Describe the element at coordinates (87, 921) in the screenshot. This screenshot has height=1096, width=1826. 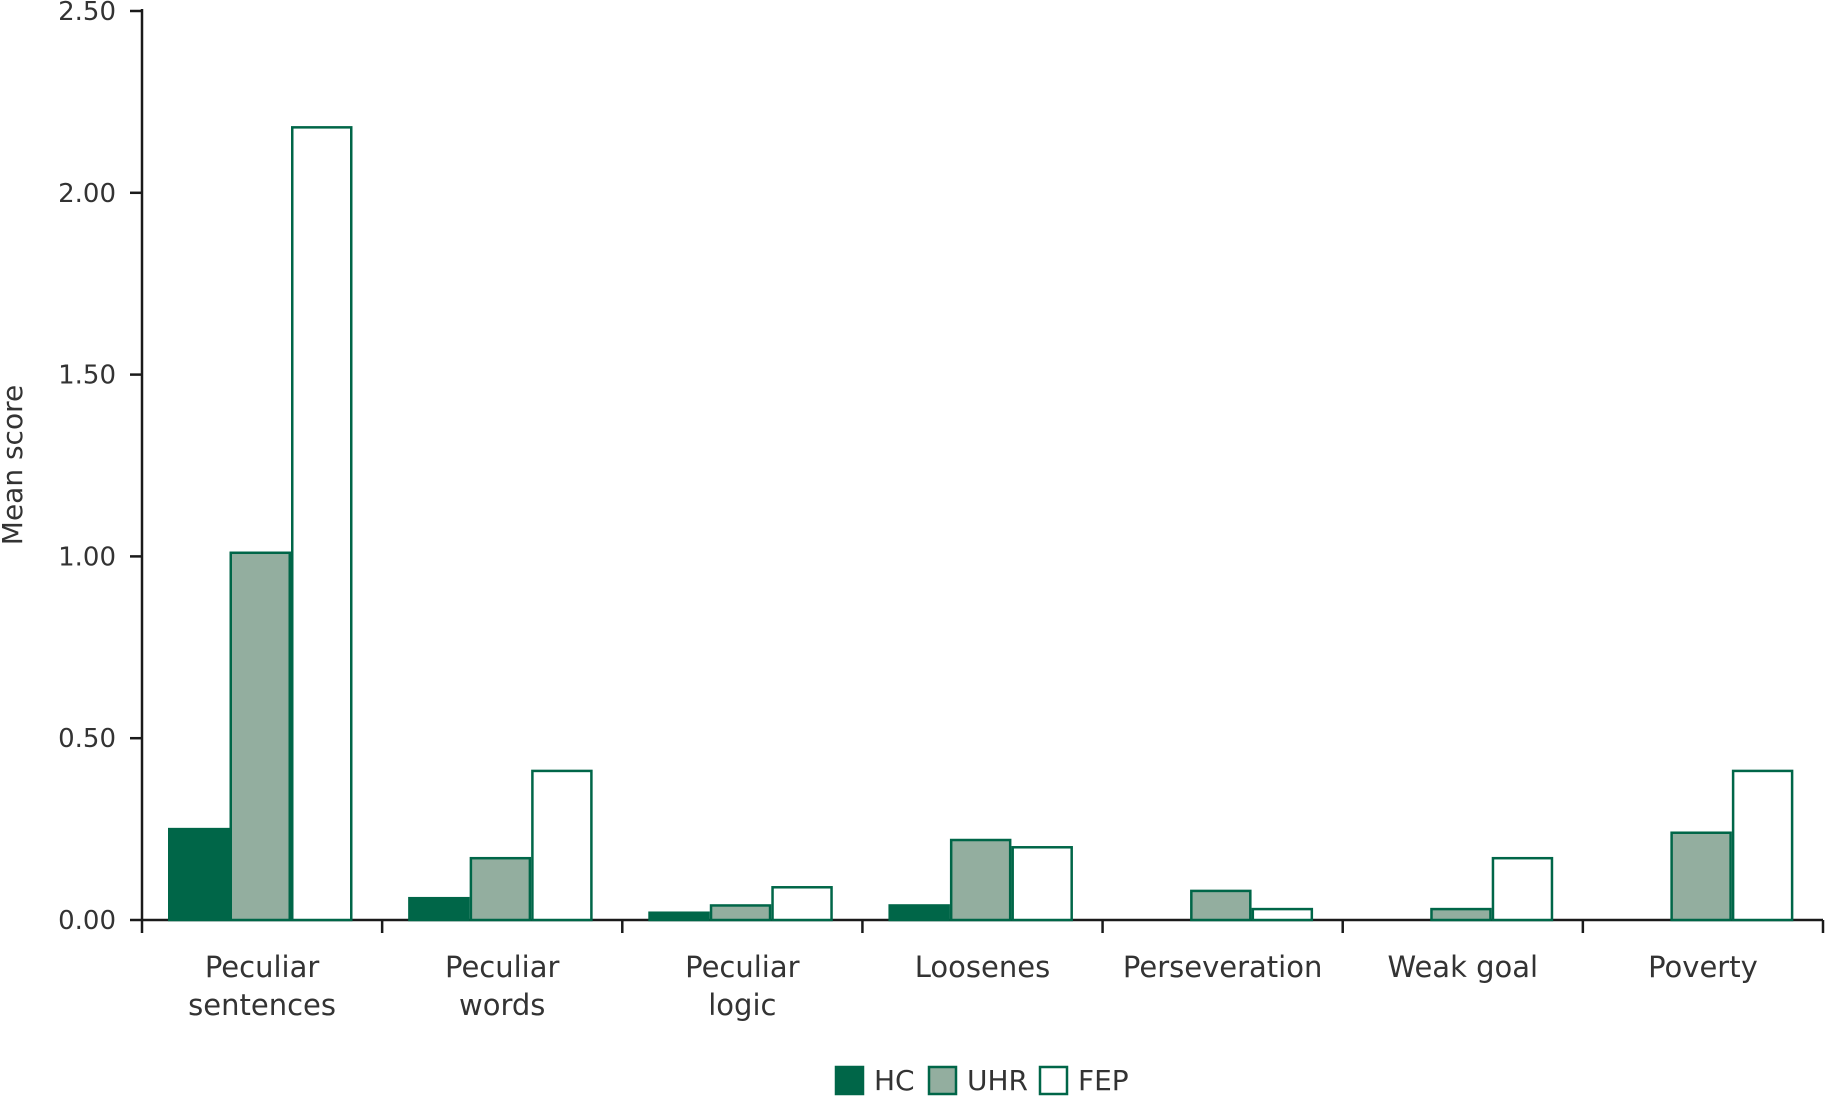
I see `y-tick-label: 0.00` at that location.